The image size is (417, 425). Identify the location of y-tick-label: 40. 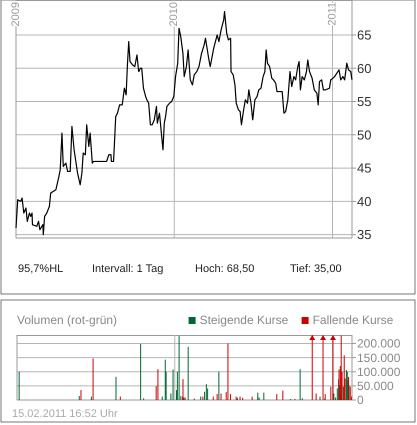
(364, 201).